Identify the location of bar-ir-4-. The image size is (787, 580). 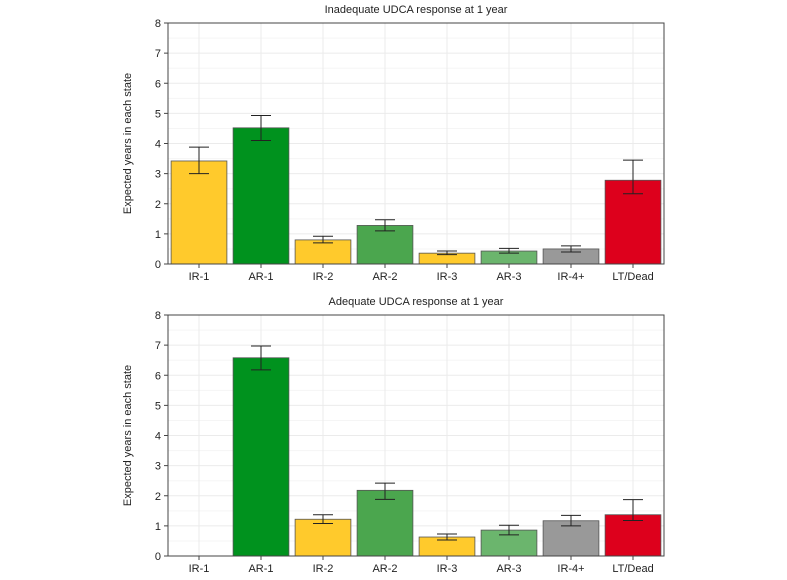
(571, 538).